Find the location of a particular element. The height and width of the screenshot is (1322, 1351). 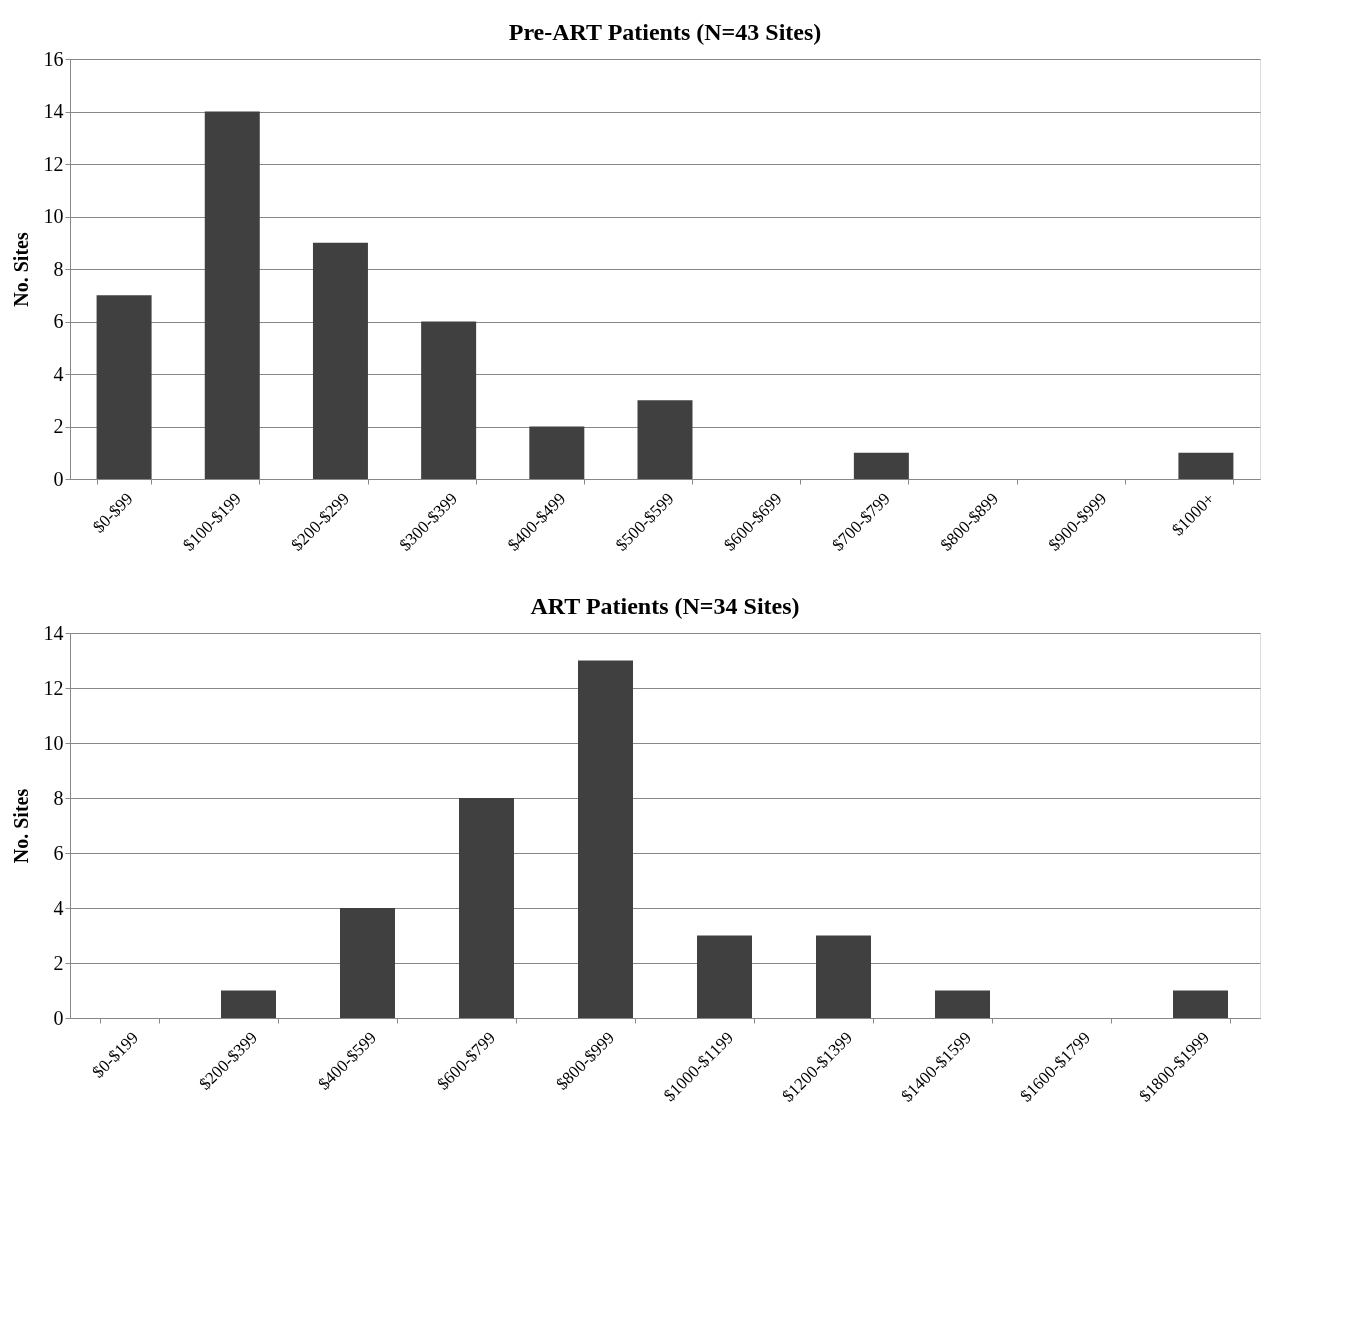

chart-title: Pre-ART Patients (N=43 Sites) is located at coordinates (665, 32).